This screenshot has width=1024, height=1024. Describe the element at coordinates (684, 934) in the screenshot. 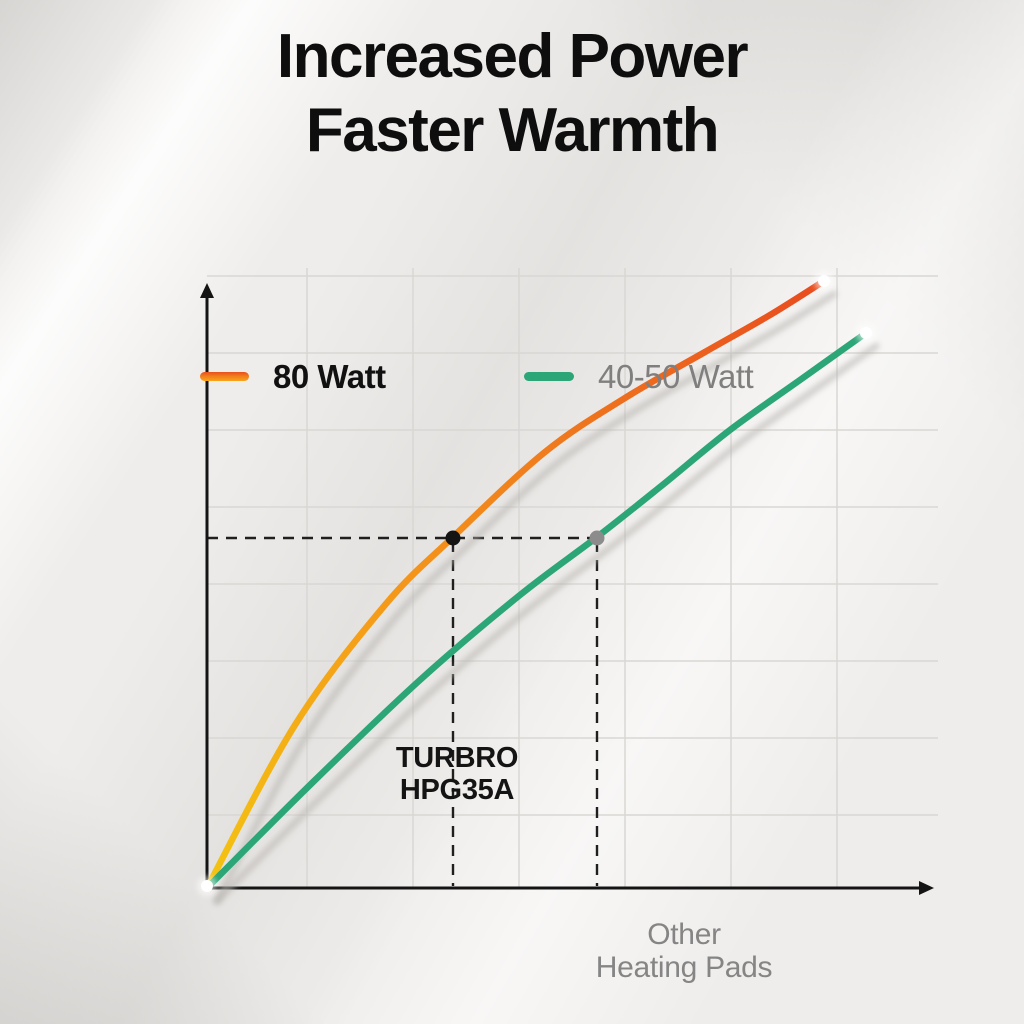

I see `other-label-line-1: Other` at that location.